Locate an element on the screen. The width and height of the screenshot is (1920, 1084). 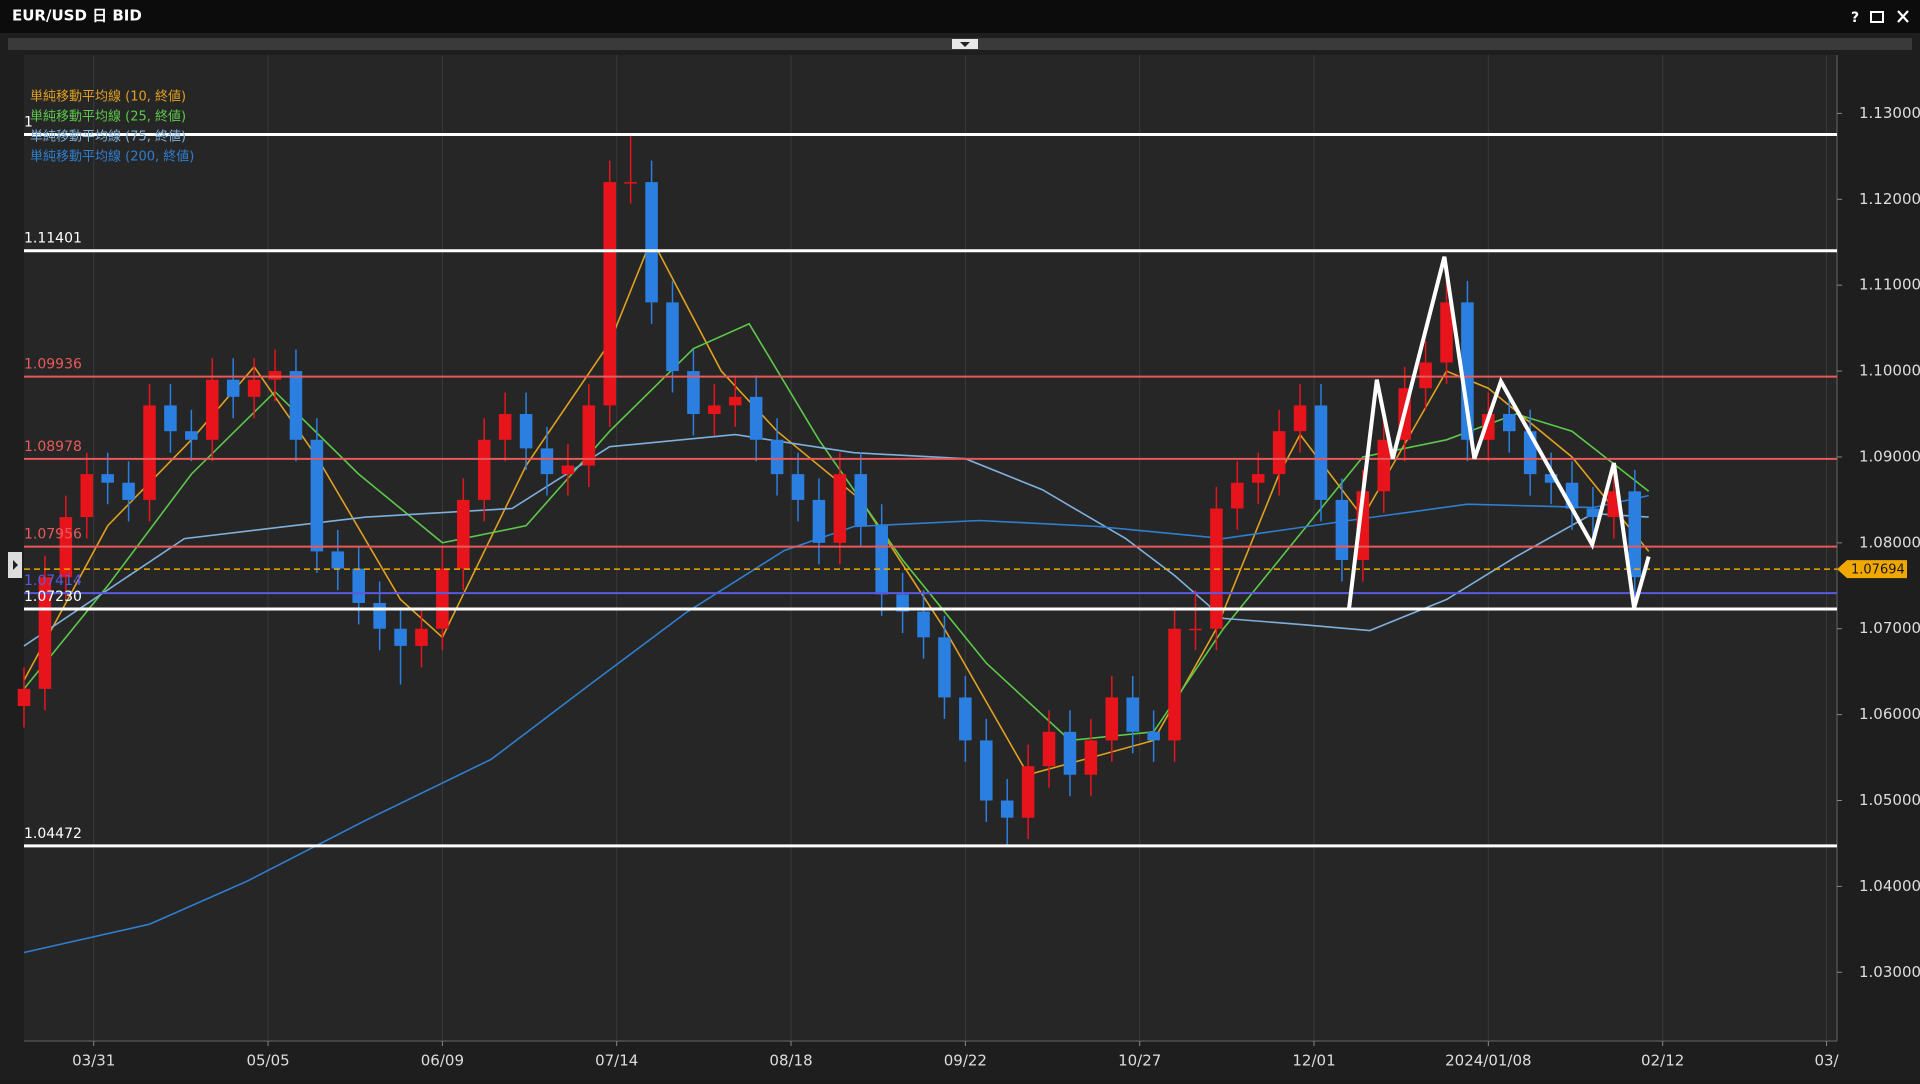
x-tick-label: 2024/01/08 is located at coordinates (1488, 1061).